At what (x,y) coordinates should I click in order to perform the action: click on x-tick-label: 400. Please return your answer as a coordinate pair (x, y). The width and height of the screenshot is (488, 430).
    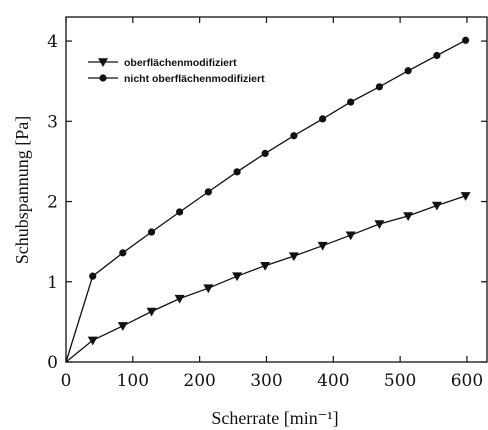
    Looking at the image, I should click on (333, 381).